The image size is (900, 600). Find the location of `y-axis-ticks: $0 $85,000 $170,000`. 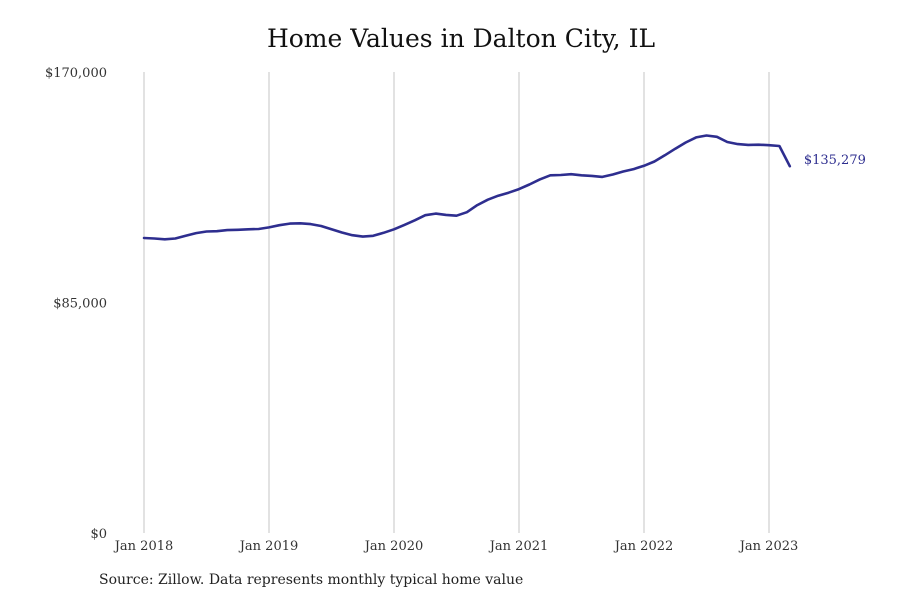

y-axis-ticks: $0 $85,000 $170,000 is located at coordinates (76, 304).